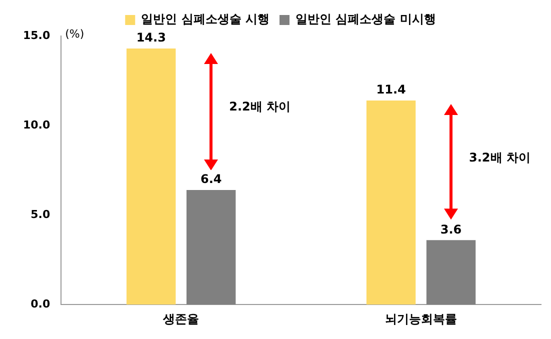 Image resolution: width=551 pixels, height=339 pixels. What do you see at coordinates (366, 19) in the screenshot?
I see `legend-label: 일반인 심폐소생술 미시행` at bounding box center [366, 19].